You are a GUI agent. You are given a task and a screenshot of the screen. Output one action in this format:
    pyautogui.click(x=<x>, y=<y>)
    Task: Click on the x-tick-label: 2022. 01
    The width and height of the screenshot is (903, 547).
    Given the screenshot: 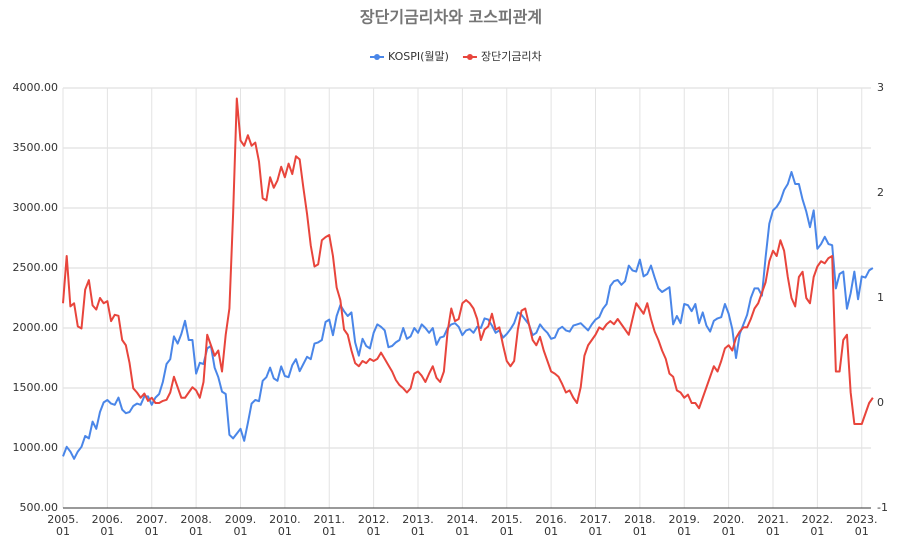 What is the action you would take?
    pyautogui.click(x=817, y=525)
    